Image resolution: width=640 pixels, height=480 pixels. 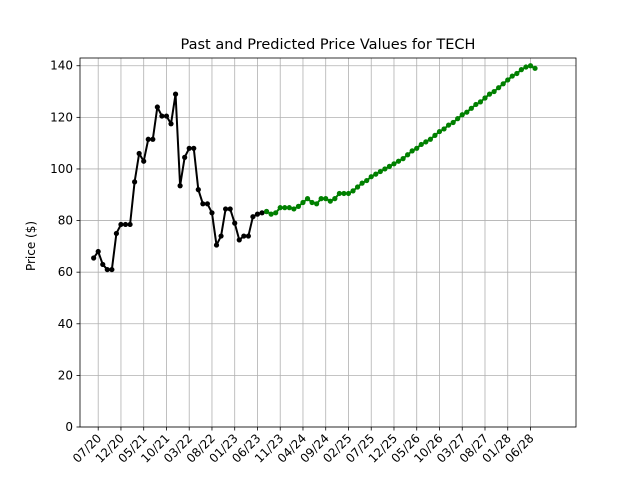 What do you see at coordinates (65, 272) in the screenshot?
I see `y-tick-label: 60` at bounding box center [65, 272].